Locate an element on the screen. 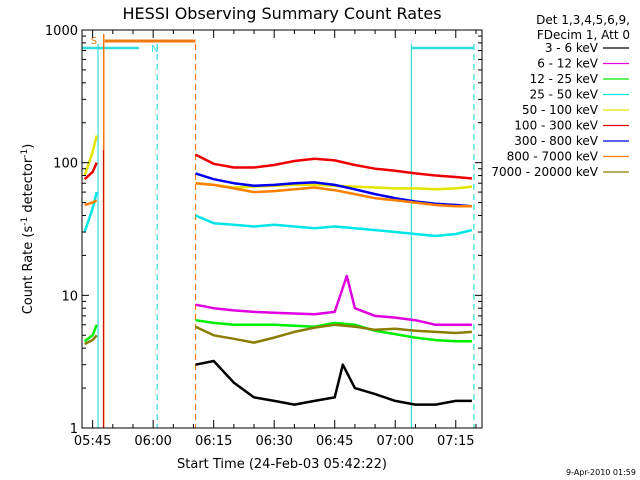 This screenshot has height=480, width=640. legend-label: 50 - 100 keV is located at coordinates (560, 110).